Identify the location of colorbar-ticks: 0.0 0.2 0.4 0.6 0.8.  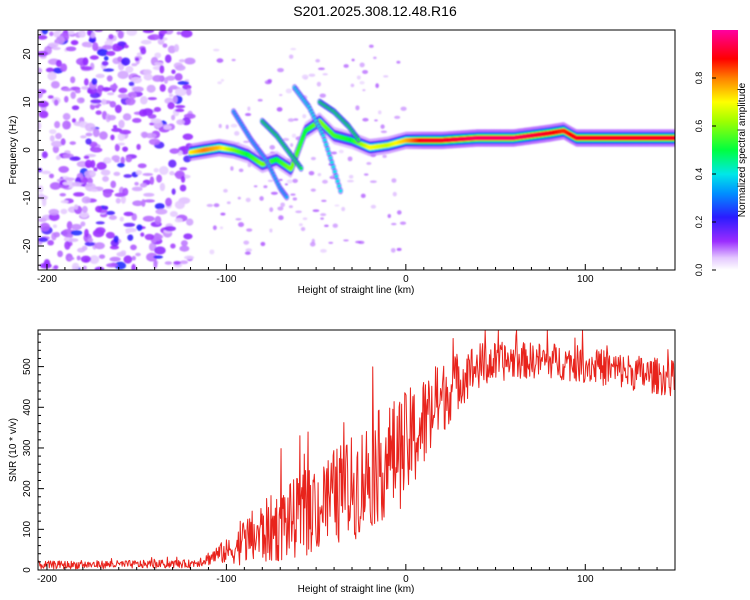
(705, 174).